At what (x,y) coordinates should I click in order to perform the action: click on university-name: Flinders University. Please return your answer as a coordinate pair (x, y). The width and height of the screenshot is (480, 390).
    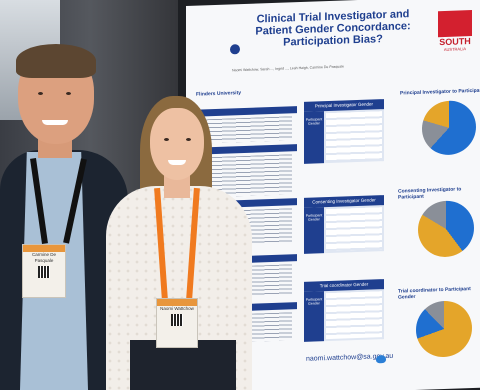
    Looking at the image, I should click on (219, 94).